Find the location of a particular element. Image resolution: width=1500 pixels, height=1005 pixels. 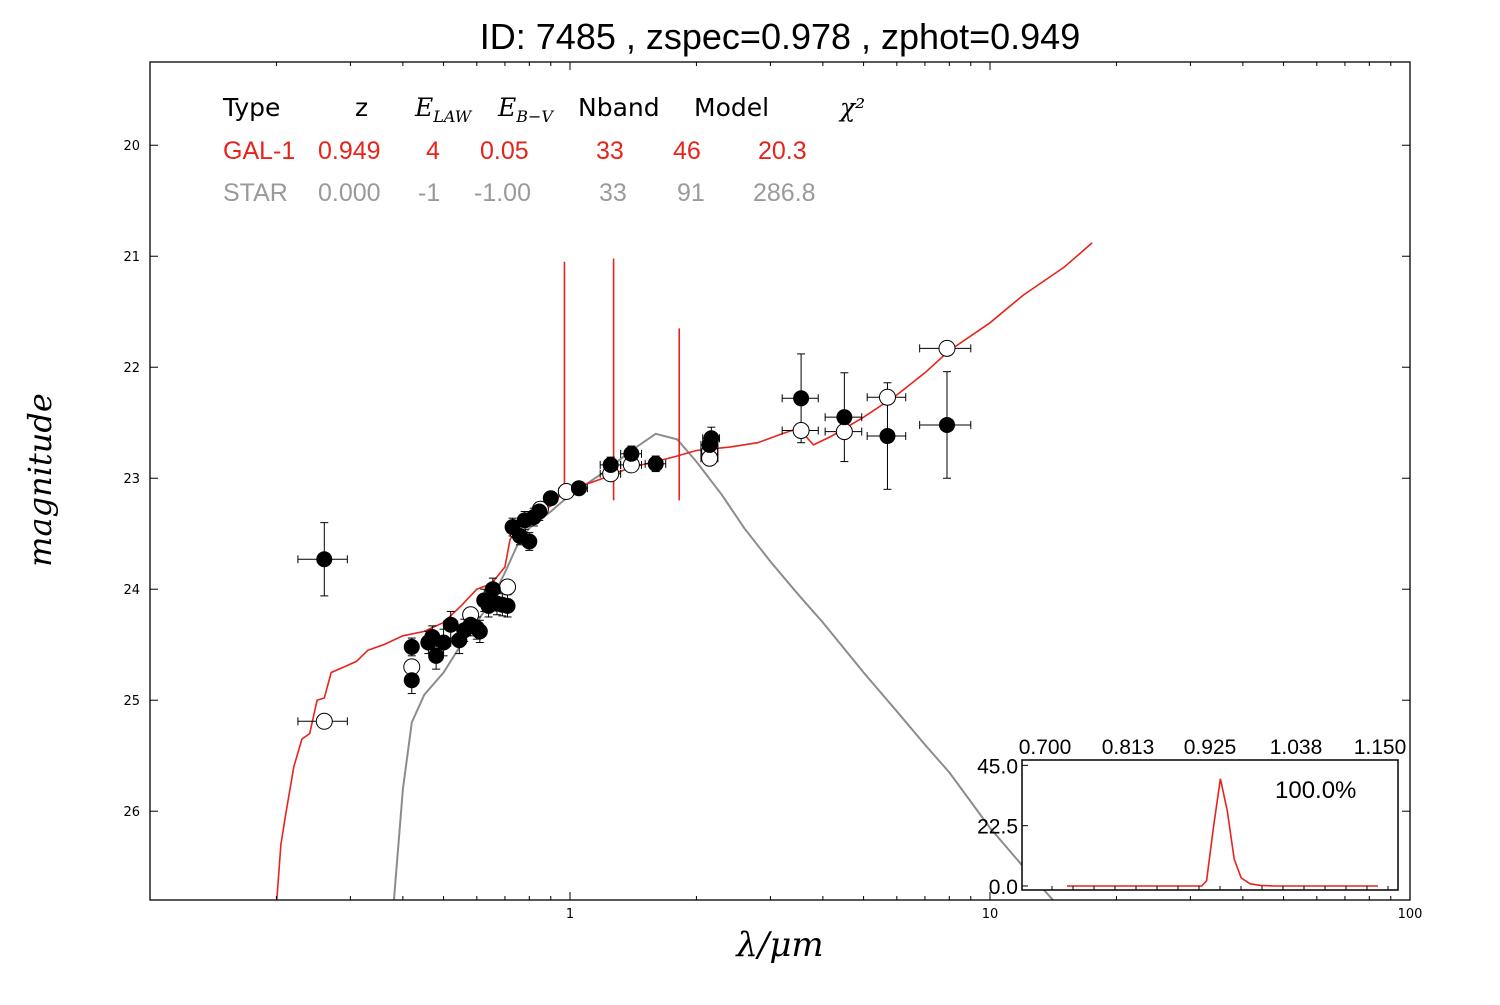

star-e-law: -1 is located at coordinates (429, 193).